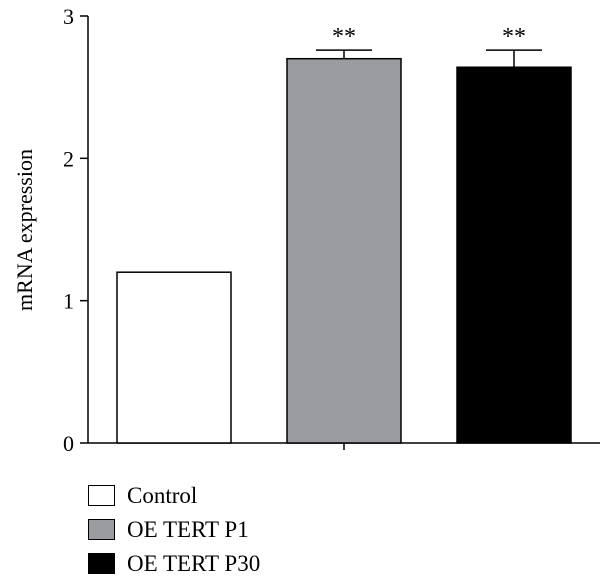 The image size is (600, 583). I want to click on bar-oe-tert-p1, so click(344, 250).